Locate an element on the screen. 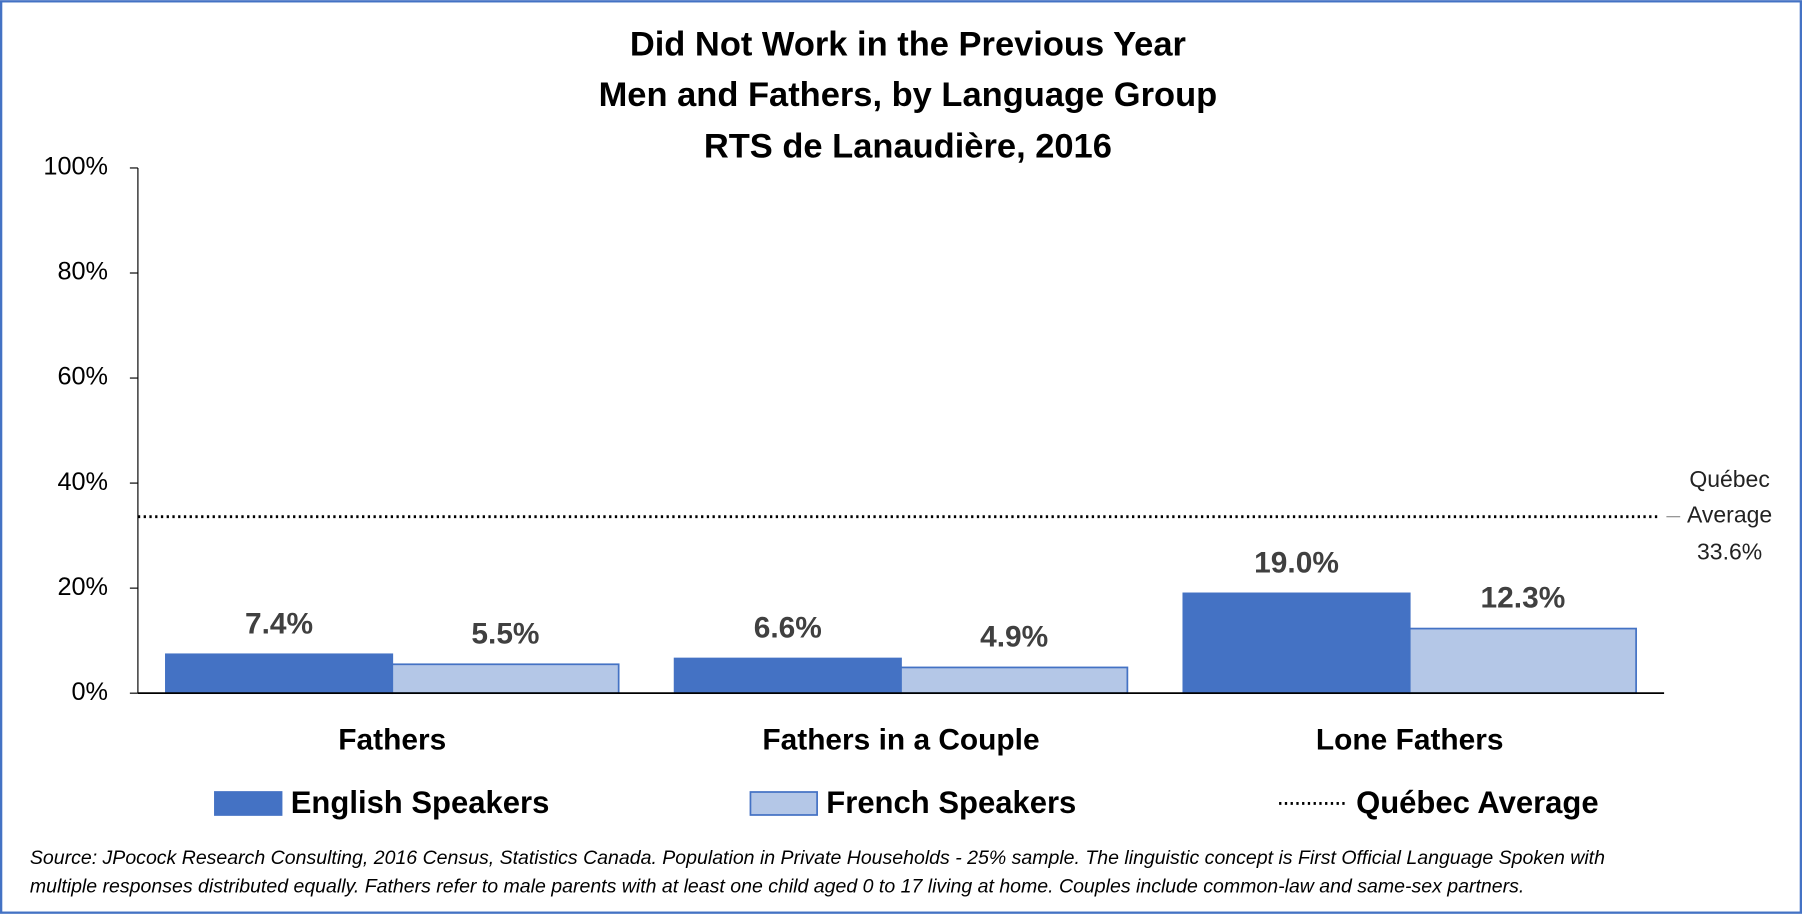  y-tick-label: 80% is located at coordinates (82, 272).